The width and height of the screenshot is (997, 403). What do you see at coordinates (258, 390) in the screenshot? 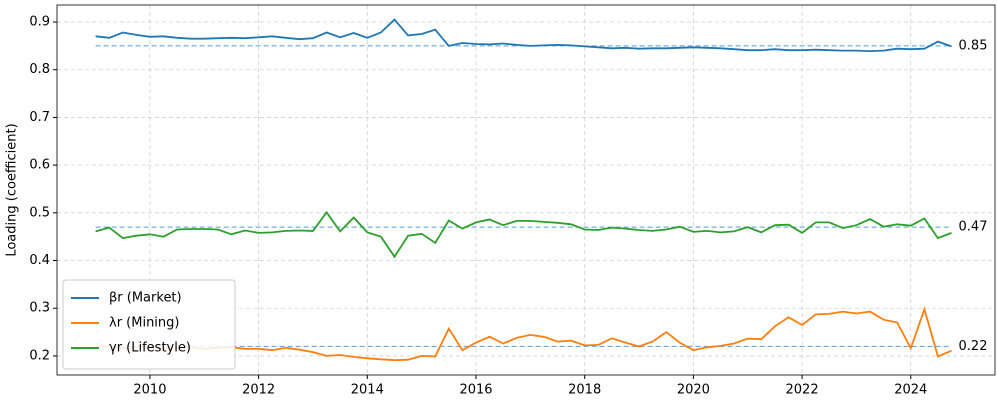
I see `x-tick-label: 2012` at bounding box center [258, 390].